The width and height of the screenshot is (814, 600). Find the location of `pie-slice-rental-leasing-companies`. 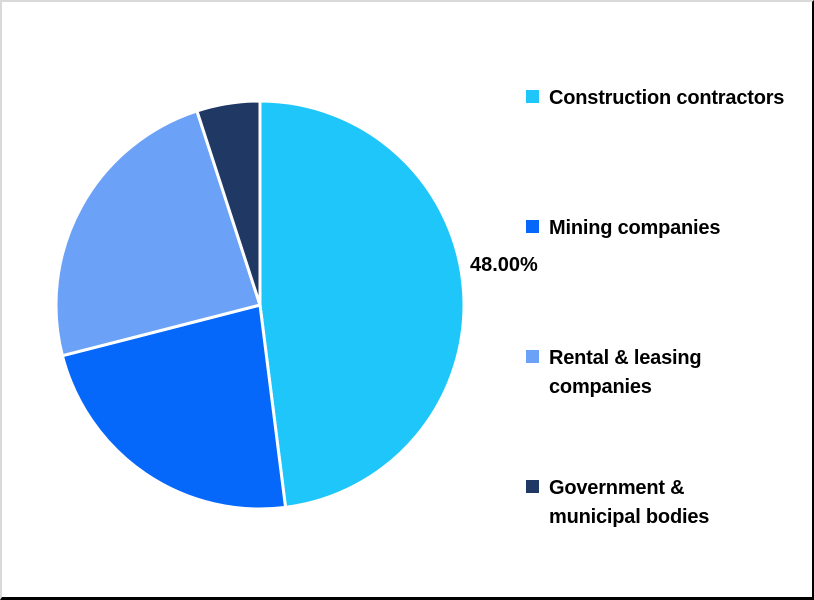

pie-slice-rental-leasing-companies is located at coordinates (158, 233).